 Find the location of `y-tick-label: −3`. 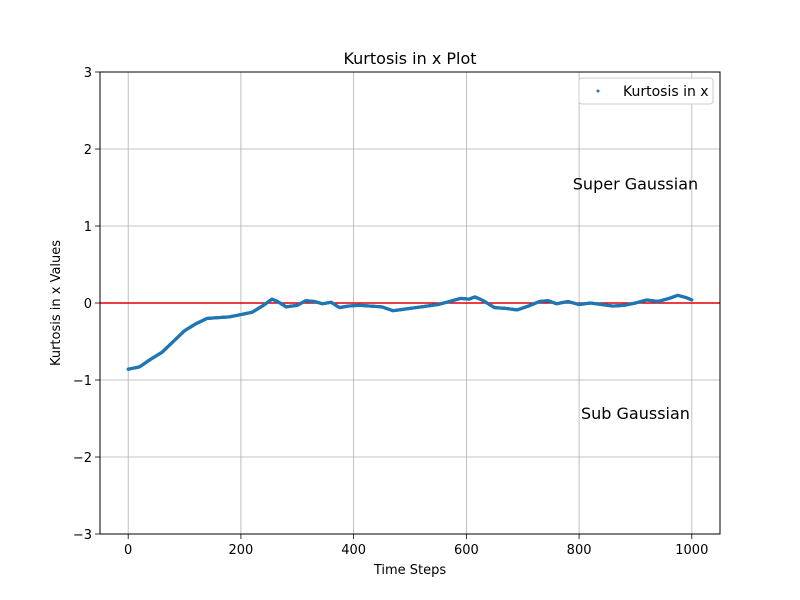

y-tick-label: −3 is located at coordinates (82, 535).